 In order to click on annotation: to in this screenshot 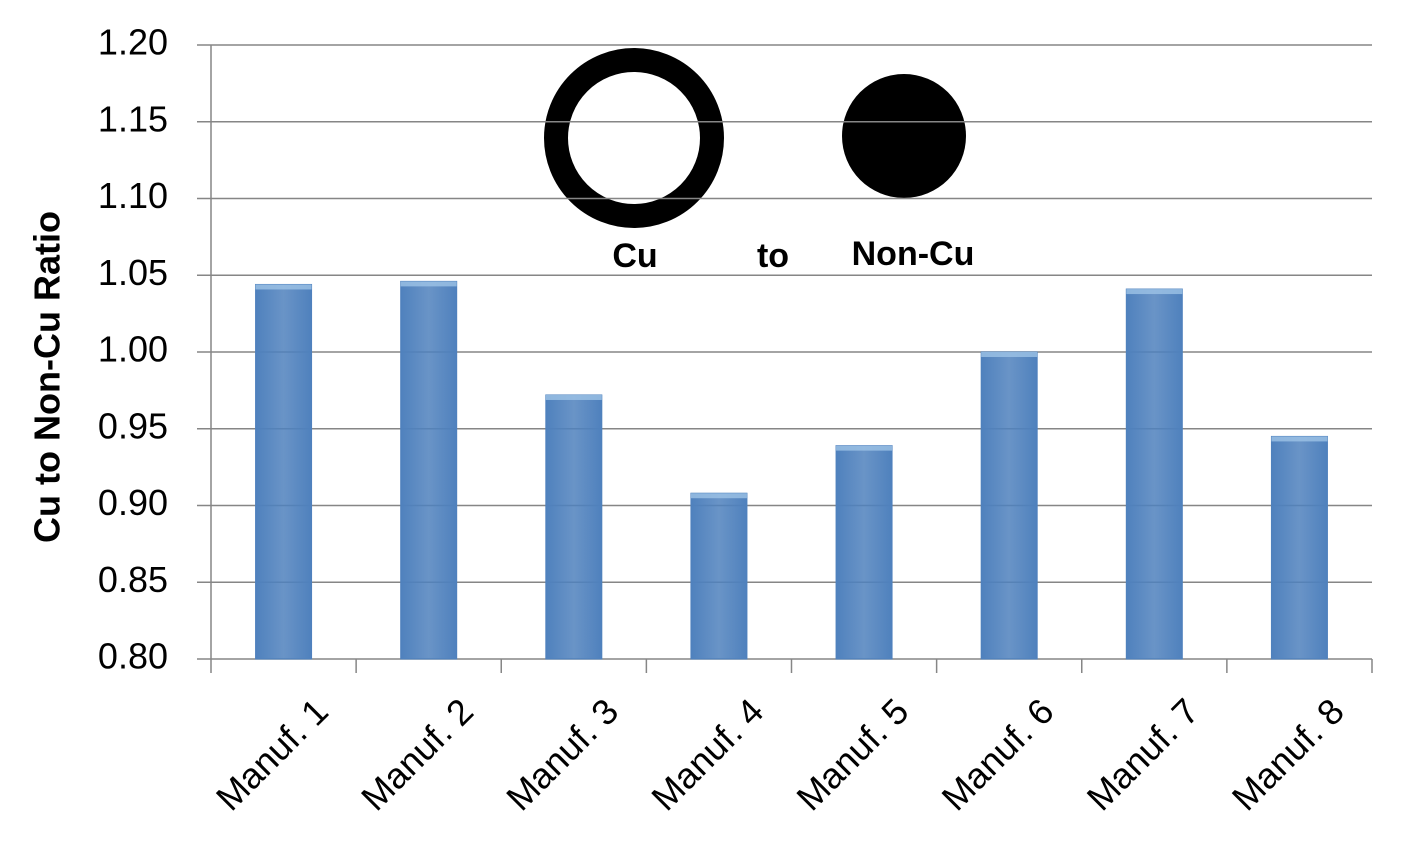, I will do `click(773, 256)`.